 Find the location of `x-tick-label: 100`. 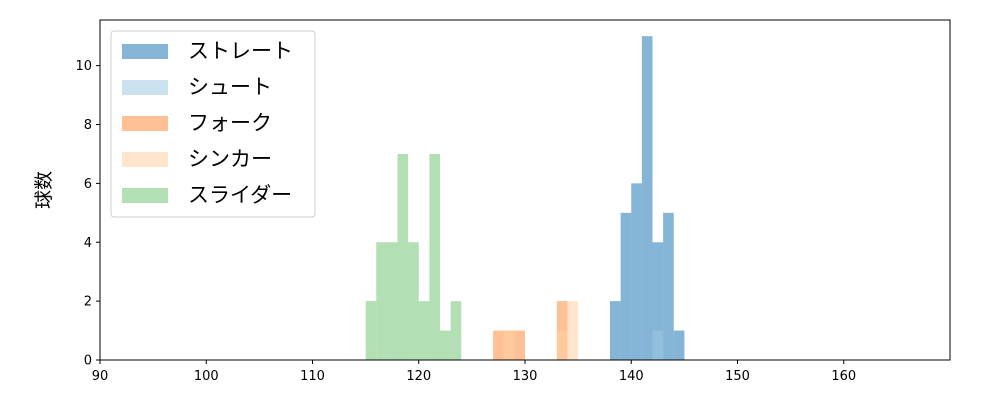

x-tick-label: 100 is located at coordinates (206, 376).